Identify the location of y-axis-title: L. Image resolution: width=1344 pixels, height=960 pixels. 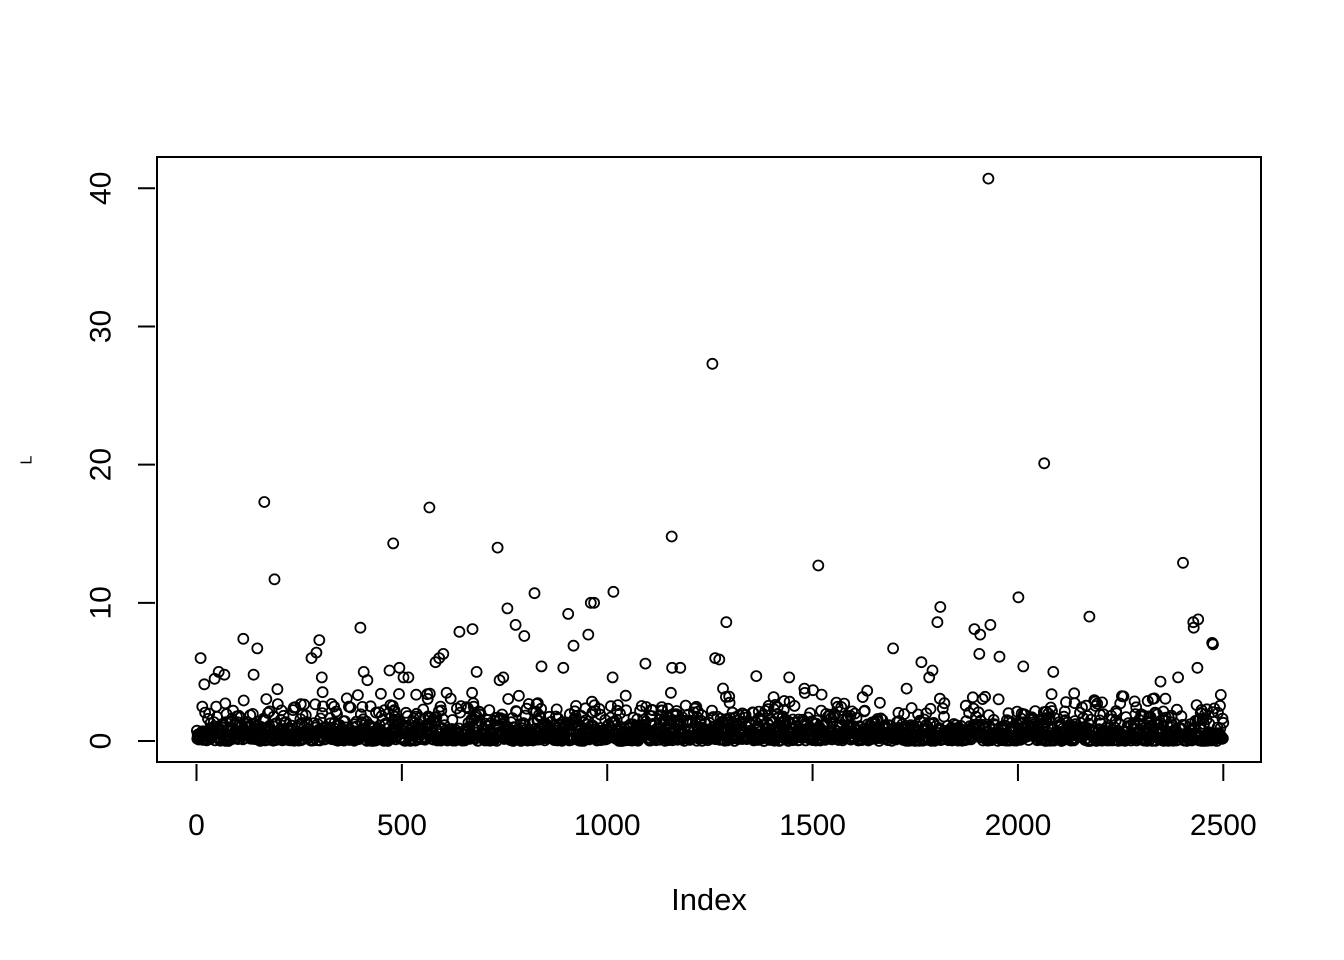
(26, 459).